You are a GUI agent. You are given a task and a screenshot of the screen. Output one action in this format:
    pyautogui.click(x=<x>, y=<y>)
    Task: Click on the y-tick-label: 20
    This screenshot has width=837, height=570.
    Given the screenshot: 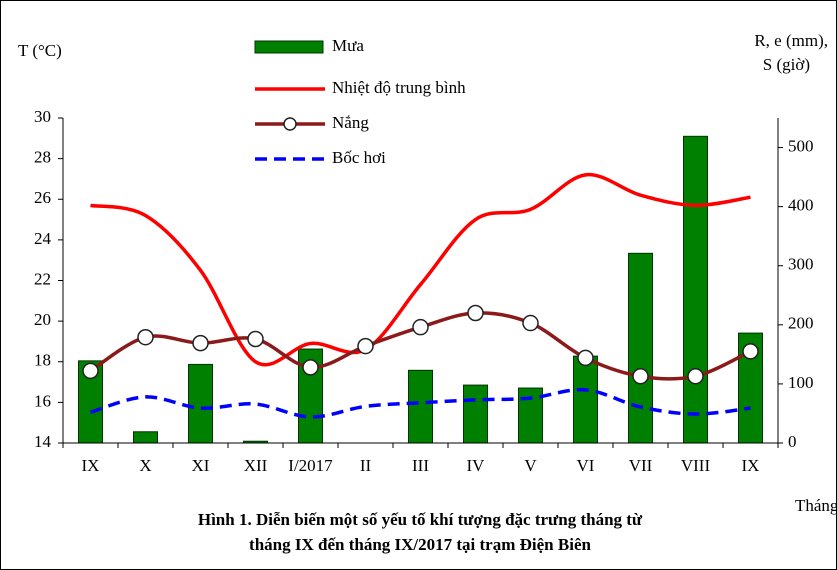 What is the action you would take?
    pyautogui.click(x=42, y=319)
    